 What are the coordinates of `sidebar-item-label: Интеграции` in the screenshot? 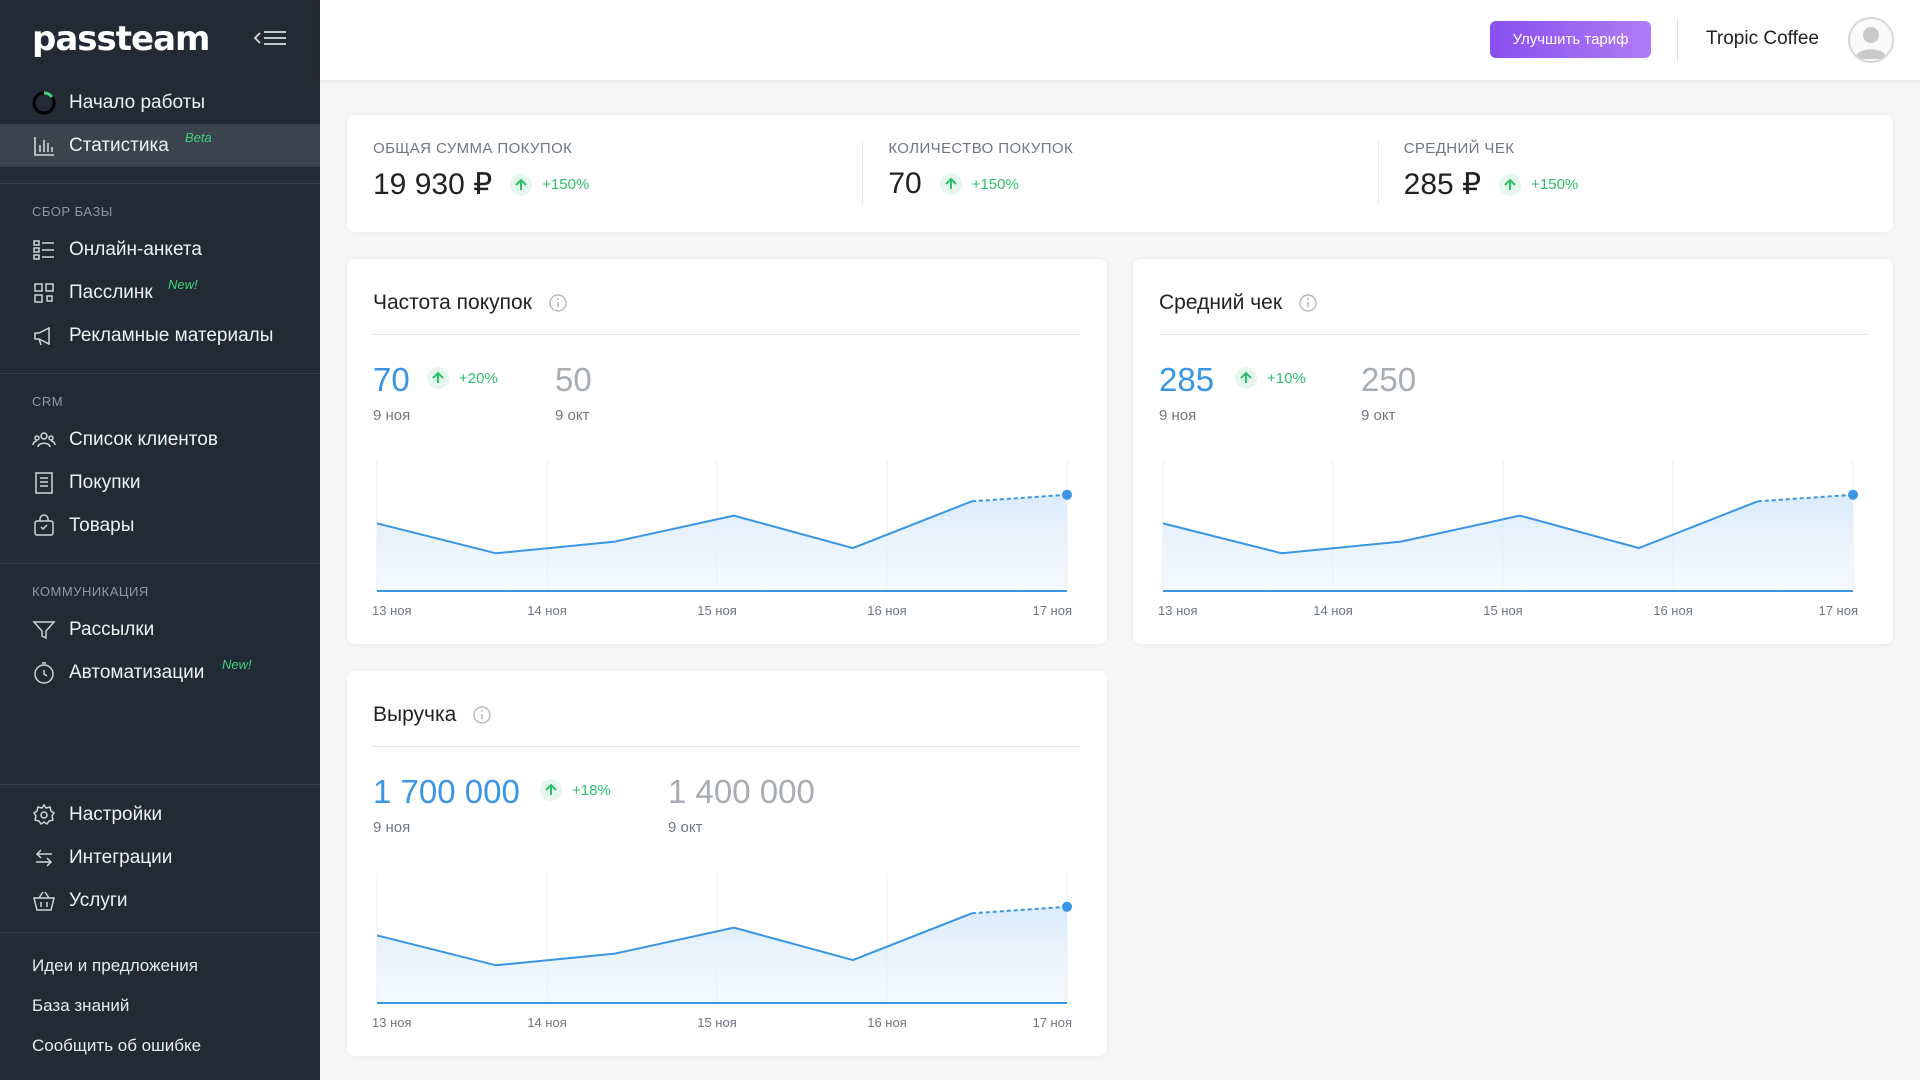 It's located at (121, 857).